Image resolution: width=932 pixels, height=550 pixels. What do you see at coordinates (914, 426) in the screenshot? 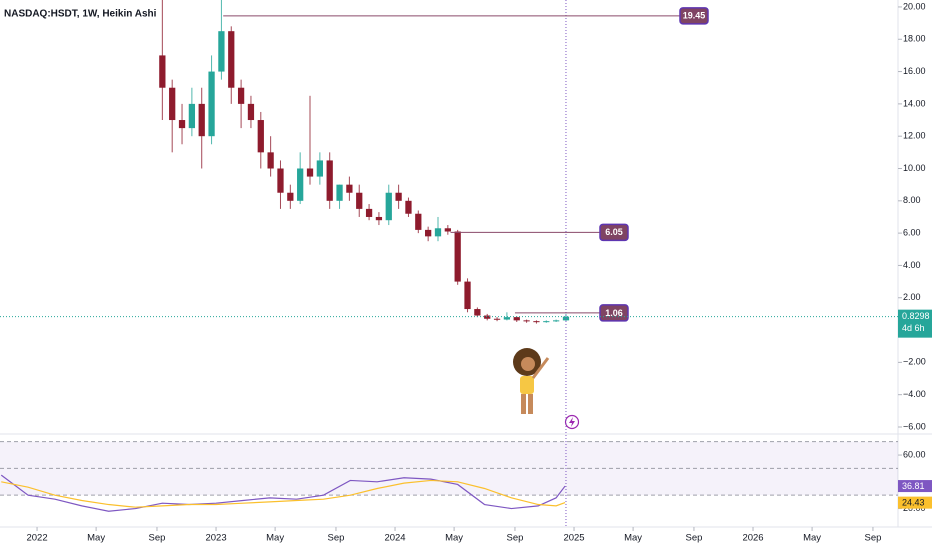
I see `y-tick-label: −6.00` at bounding box center [914, 426].